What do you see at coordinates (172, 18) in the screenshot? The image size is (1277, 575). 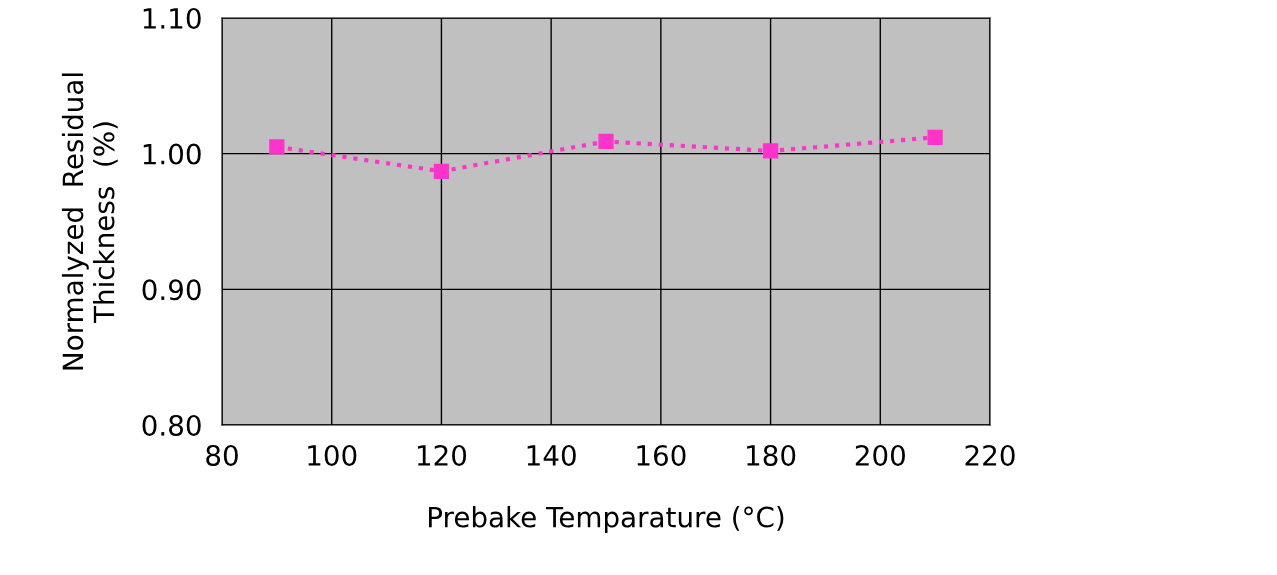 I see `y-tick-label: 1.10` at bounding box center [172, 18].